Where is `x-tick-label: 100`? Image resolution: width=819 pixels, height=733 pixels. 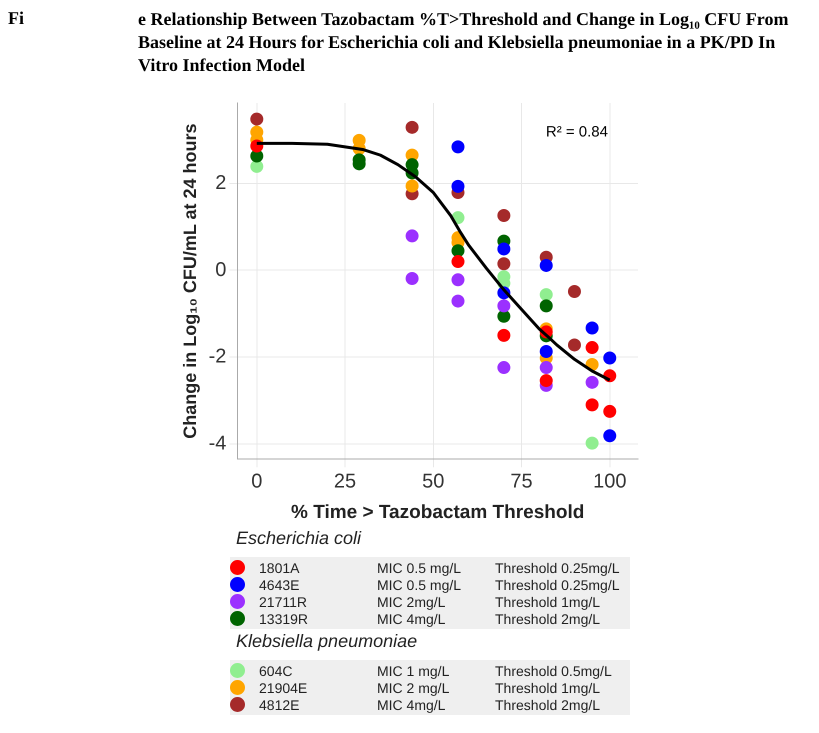
x-tick-label: 100 is located at coordinates (609, 481).